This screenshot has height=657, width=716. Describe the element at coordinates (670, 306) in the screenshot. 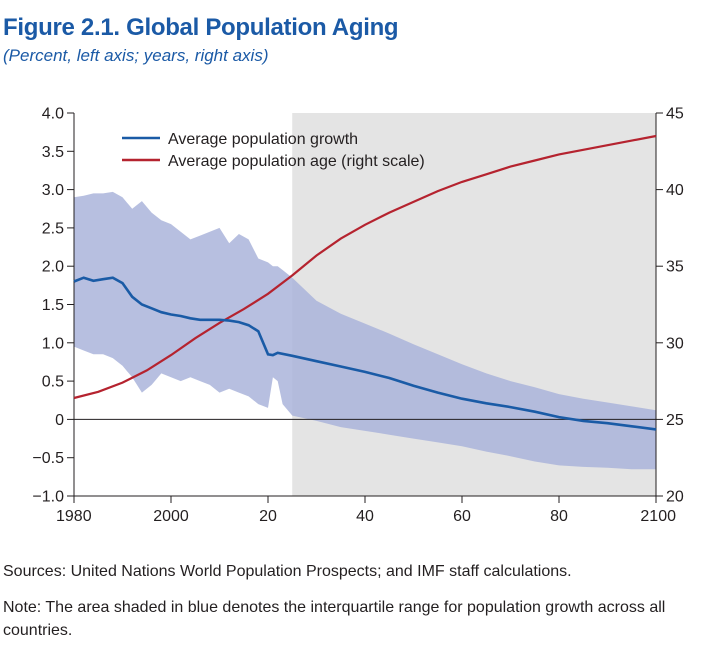

I see `right-axis-ticks: 45 40 35 30 25 20` at that location.